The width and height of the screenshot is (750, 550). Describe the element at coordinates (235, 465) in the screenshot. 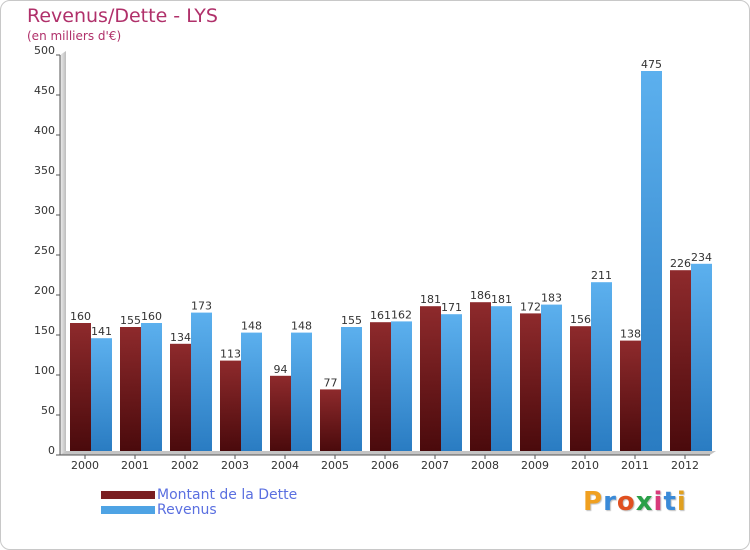

I see `x-tick-label: 2003` at that location.